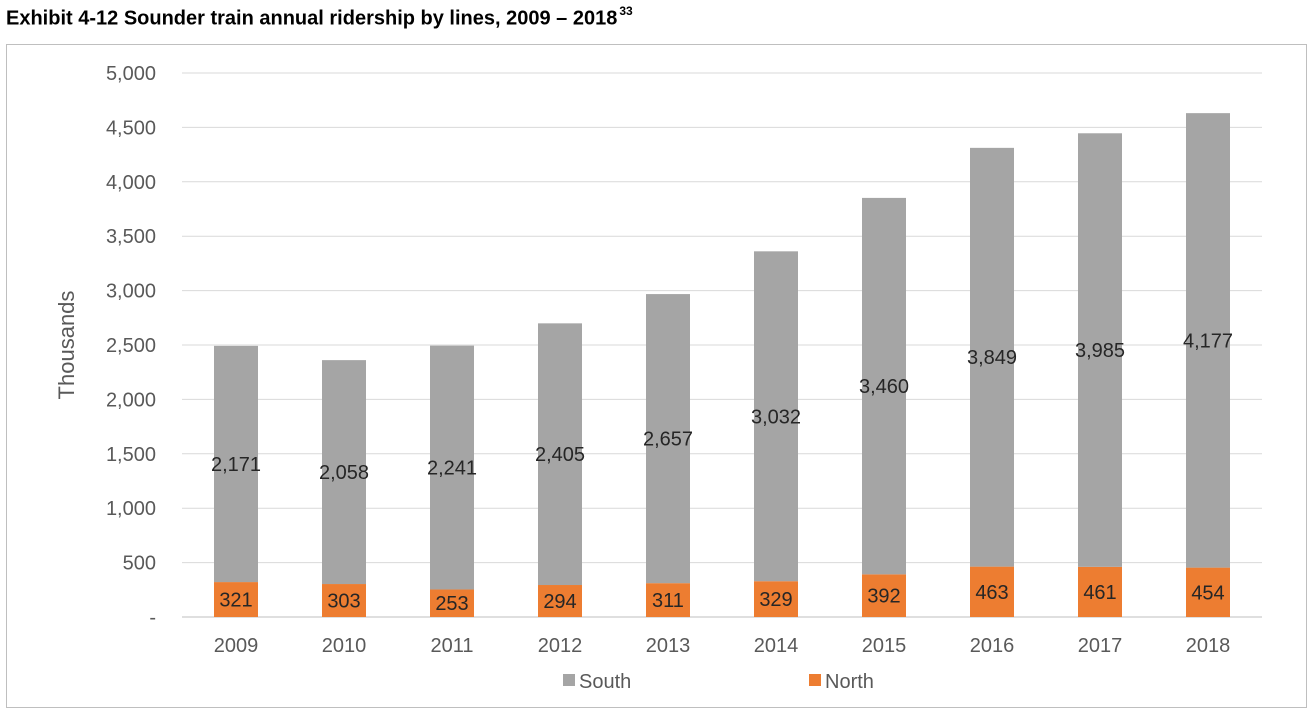 The height and width of the screenshot is (724, 1314). What do you see at coordinates (451, 646) in the screenshot?
I see `x-tick-label: 2011` at bounding box center [451, 646].